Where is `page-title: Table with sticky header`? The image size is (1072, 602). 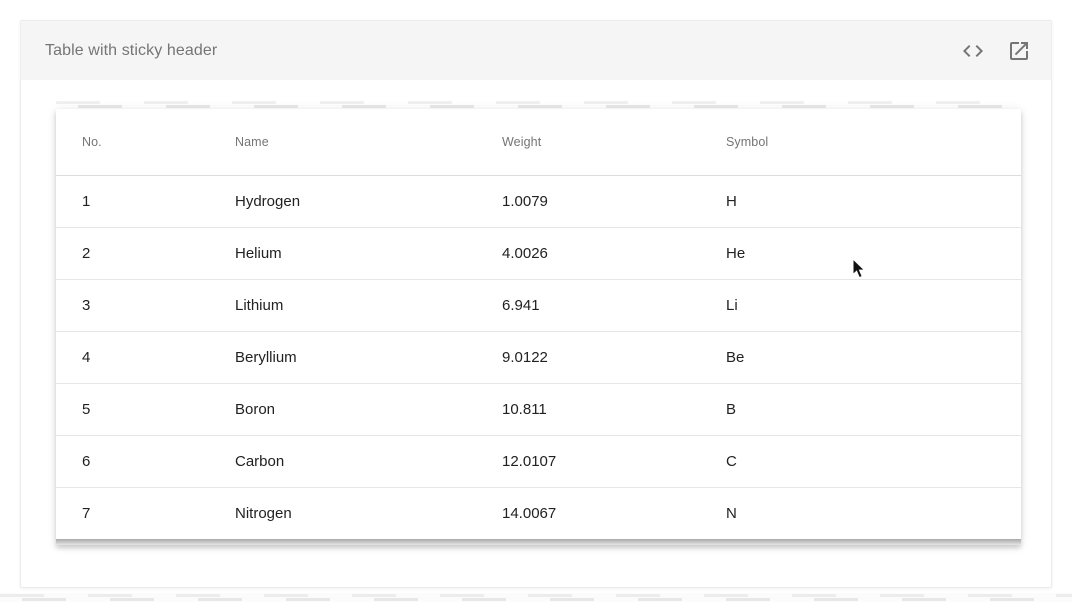 page-title: Table with sticky header is located at coordinates (131, 50).